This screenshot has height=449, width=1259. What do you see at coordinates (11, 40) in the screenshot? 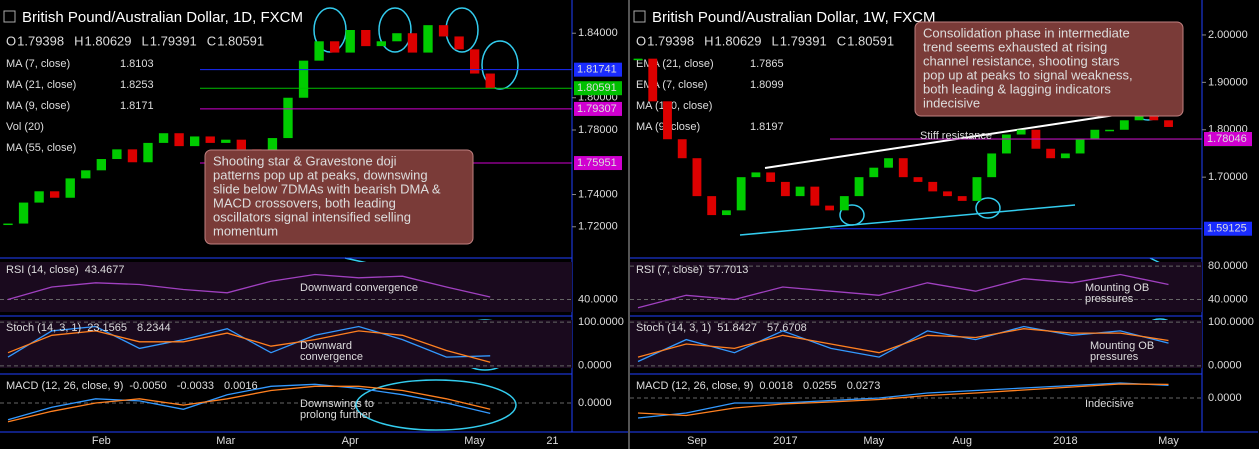
I see `ohlc-label: O` at bounding box center [11, 40].